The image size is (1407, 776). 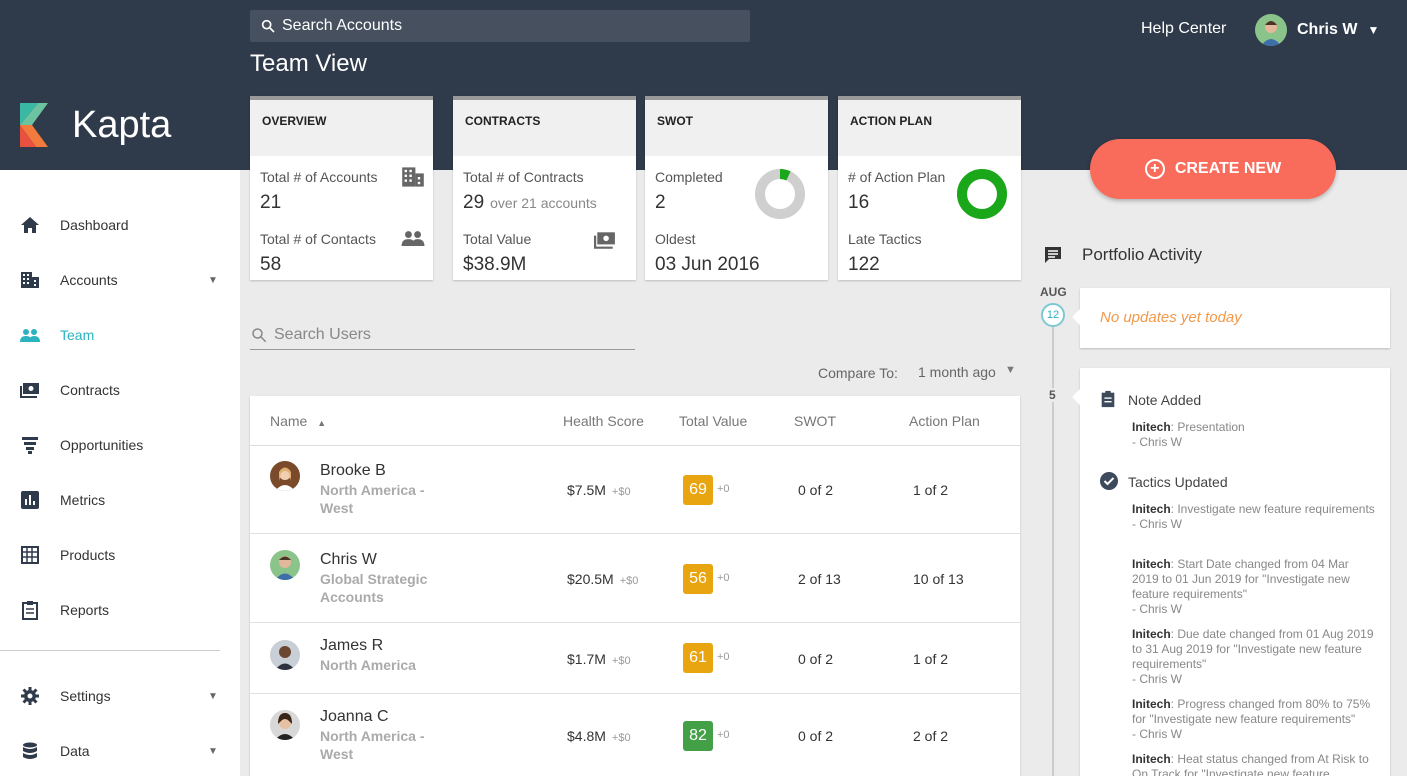 What do you see at coordinates (120, 335) in the screenshot?
I see `sidebar-item-team: Team` at bounding box center [120, 335].